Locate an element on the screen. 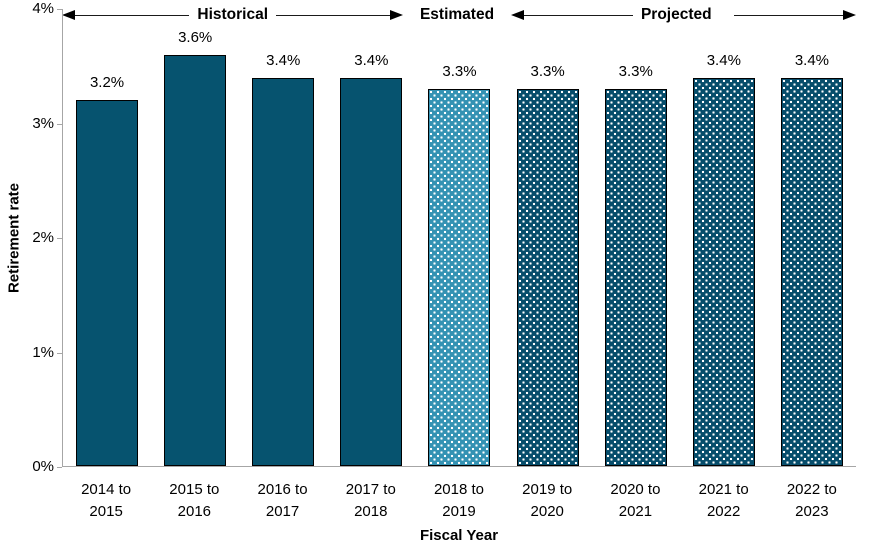 The image size is (869, 553). estimated-label-wrap: Estimated is located at coordinates (456, 15).